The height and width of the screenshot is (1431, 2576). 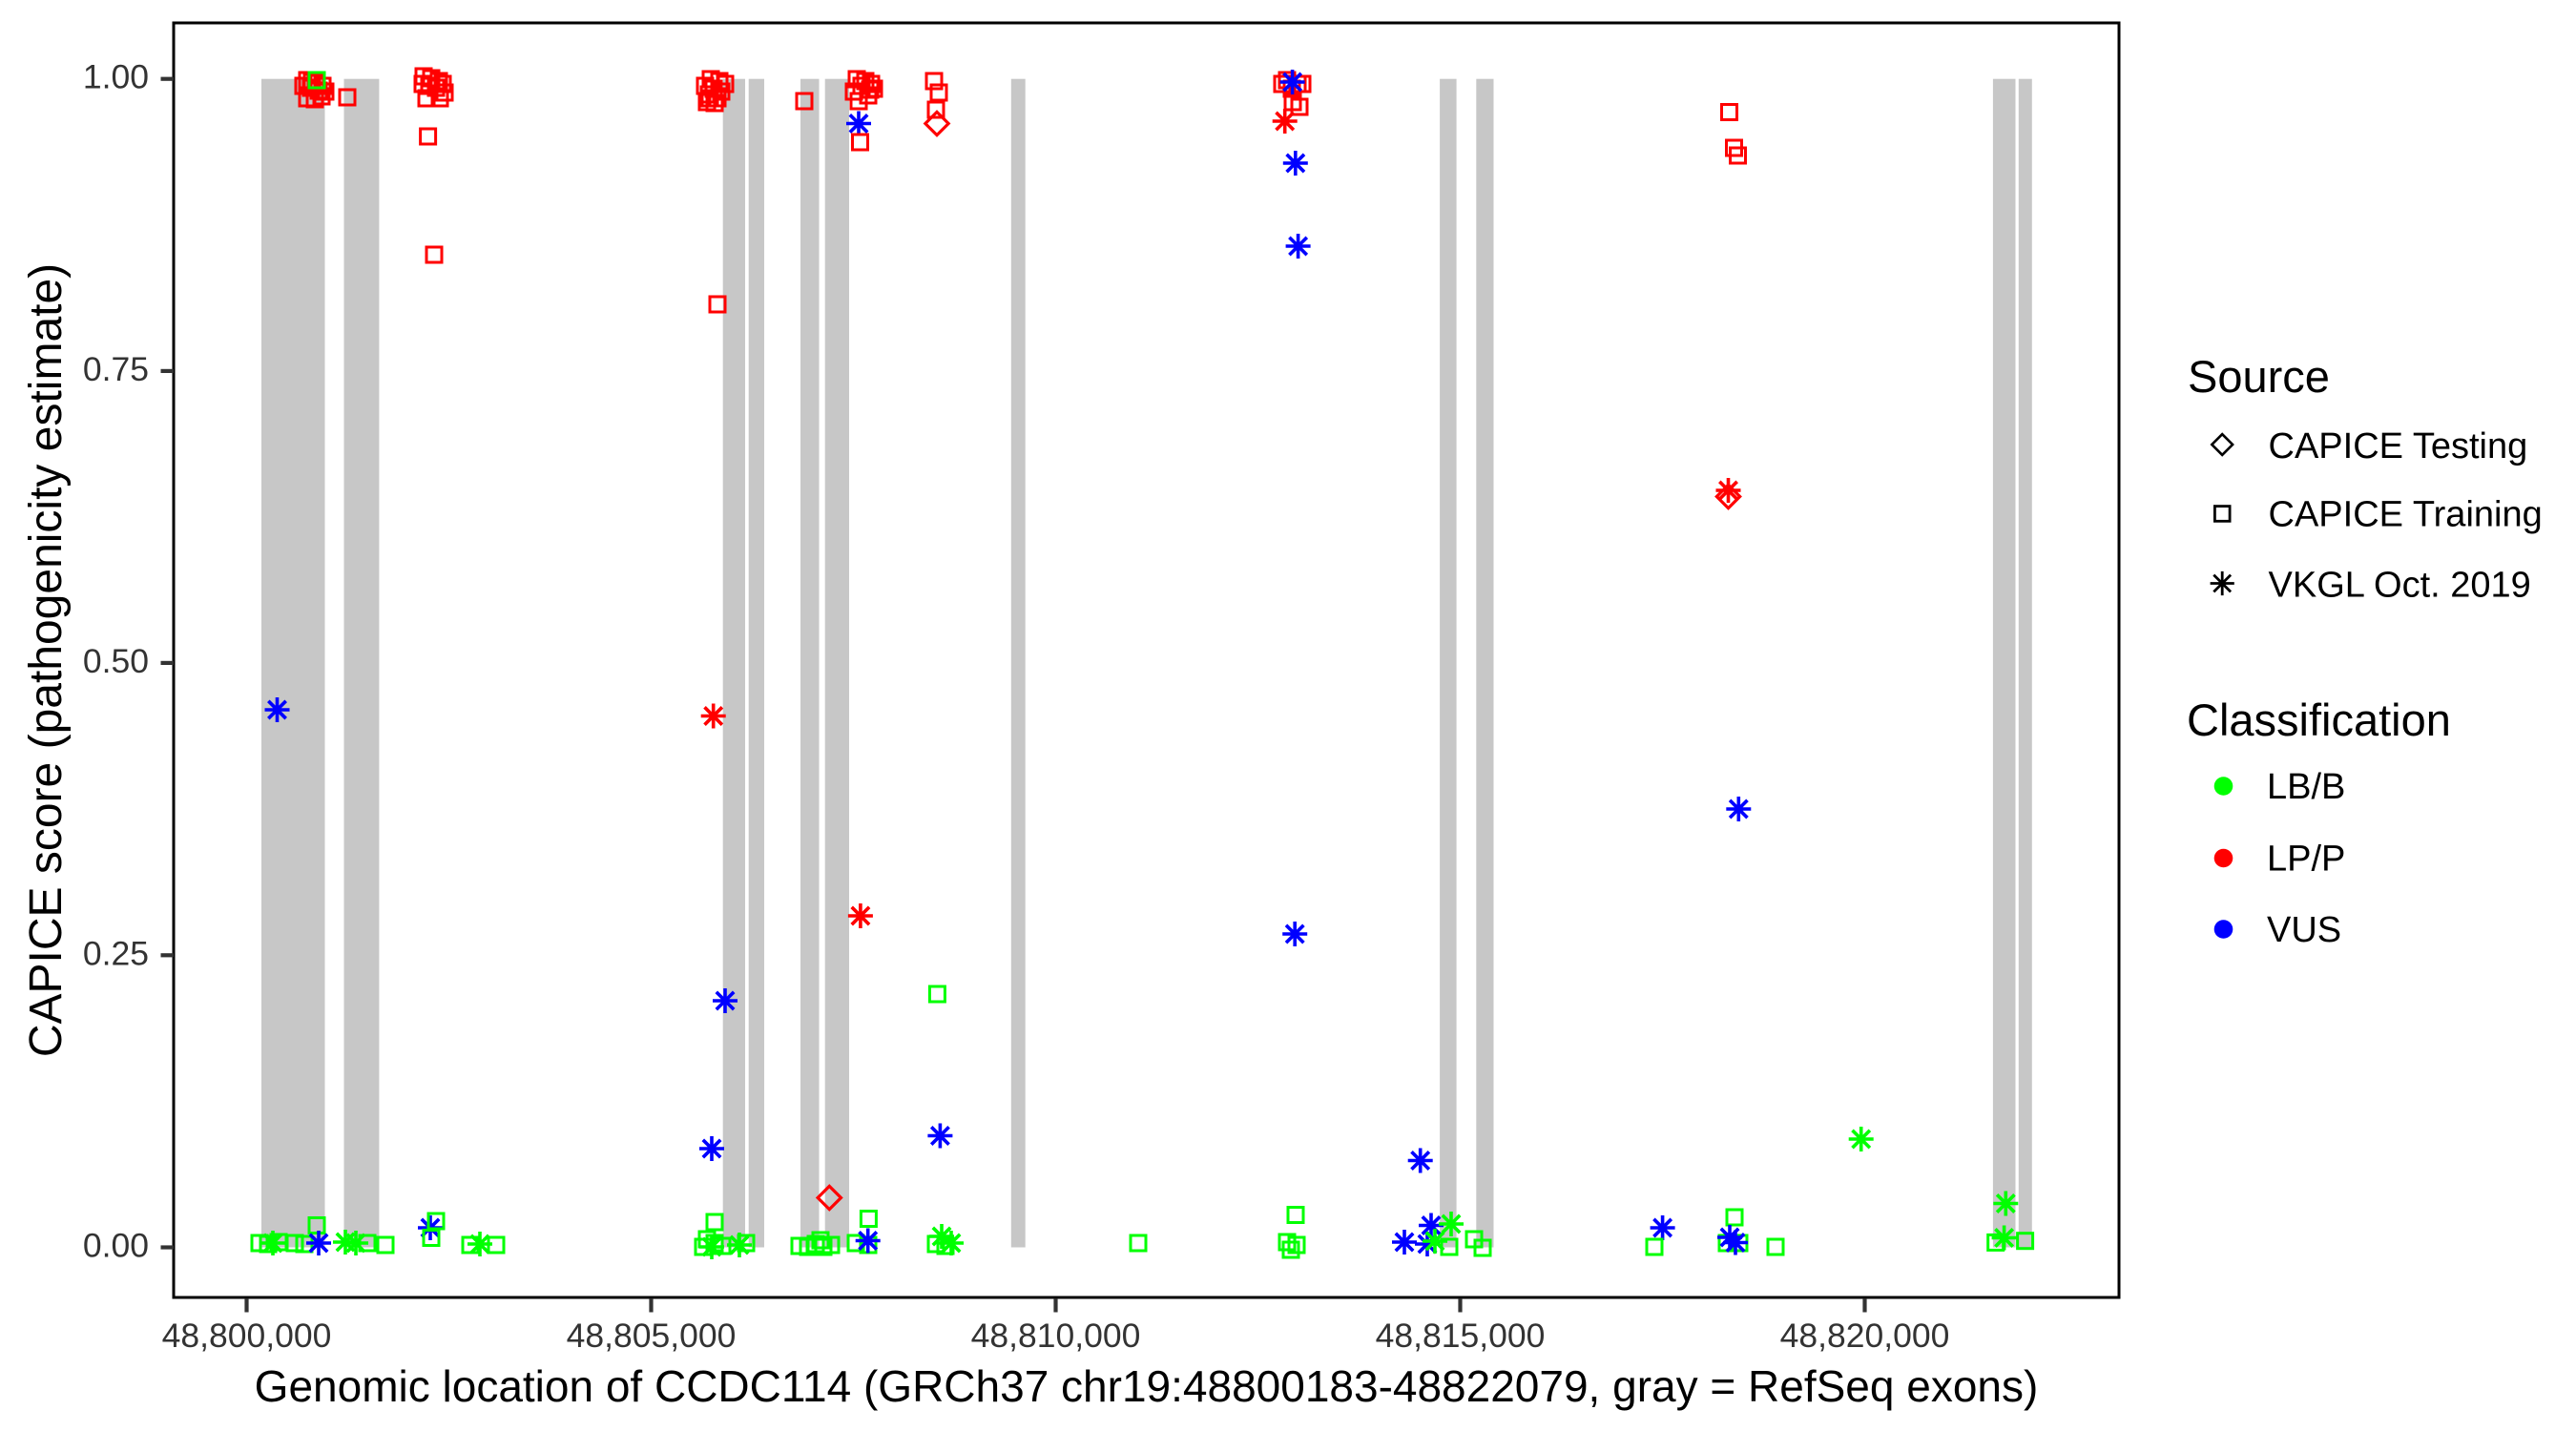 What do you see at coordinates (2304, 930) in the screenshot?
I see `svg-text: VUS` at bounding box center [2304, 930].